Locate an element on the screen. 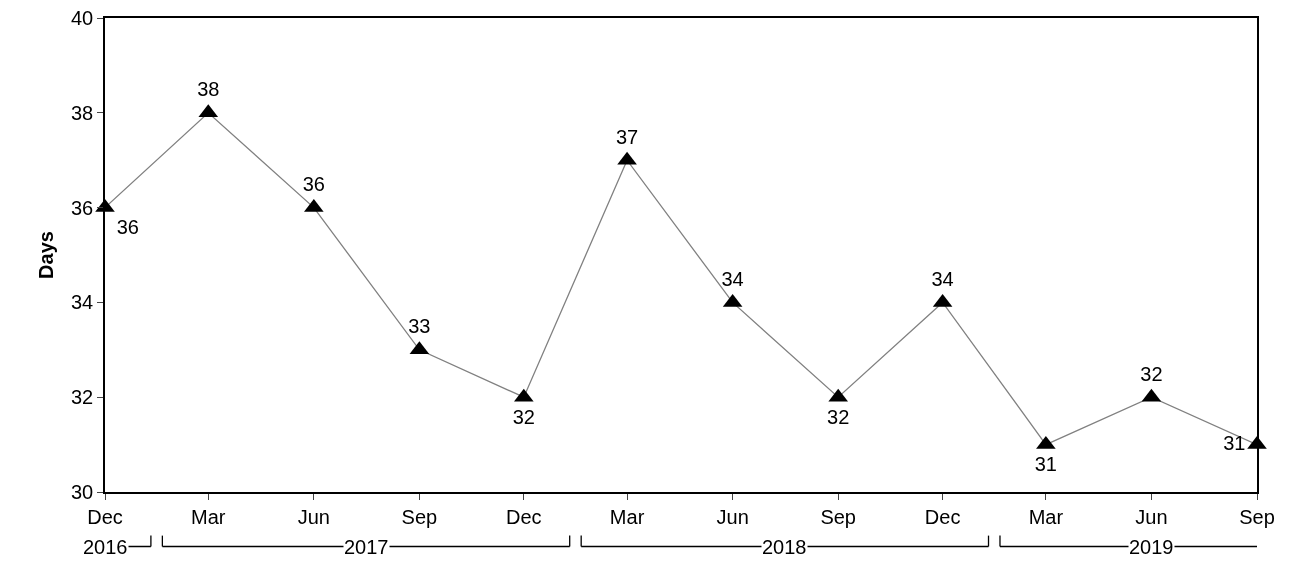 The width and height of the screenshot is (1291, 575). y-axis-title: Days is located at coordinates (46, 255).